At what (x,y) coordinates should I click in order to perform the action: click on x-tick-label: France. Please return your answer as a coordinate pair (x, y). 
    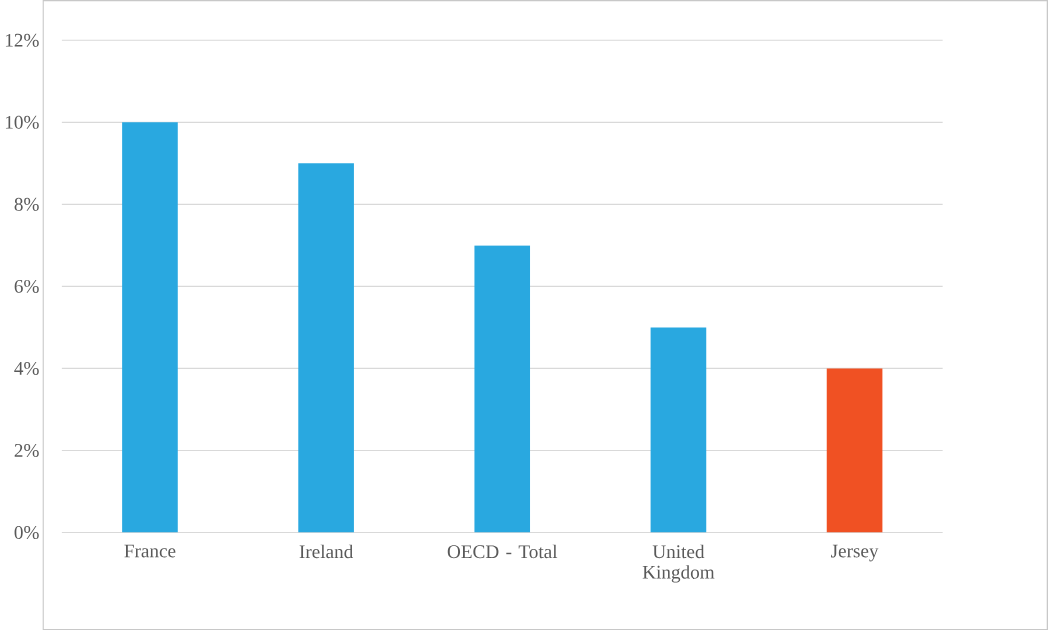
    Looking at the image, I should click on (150, 551).